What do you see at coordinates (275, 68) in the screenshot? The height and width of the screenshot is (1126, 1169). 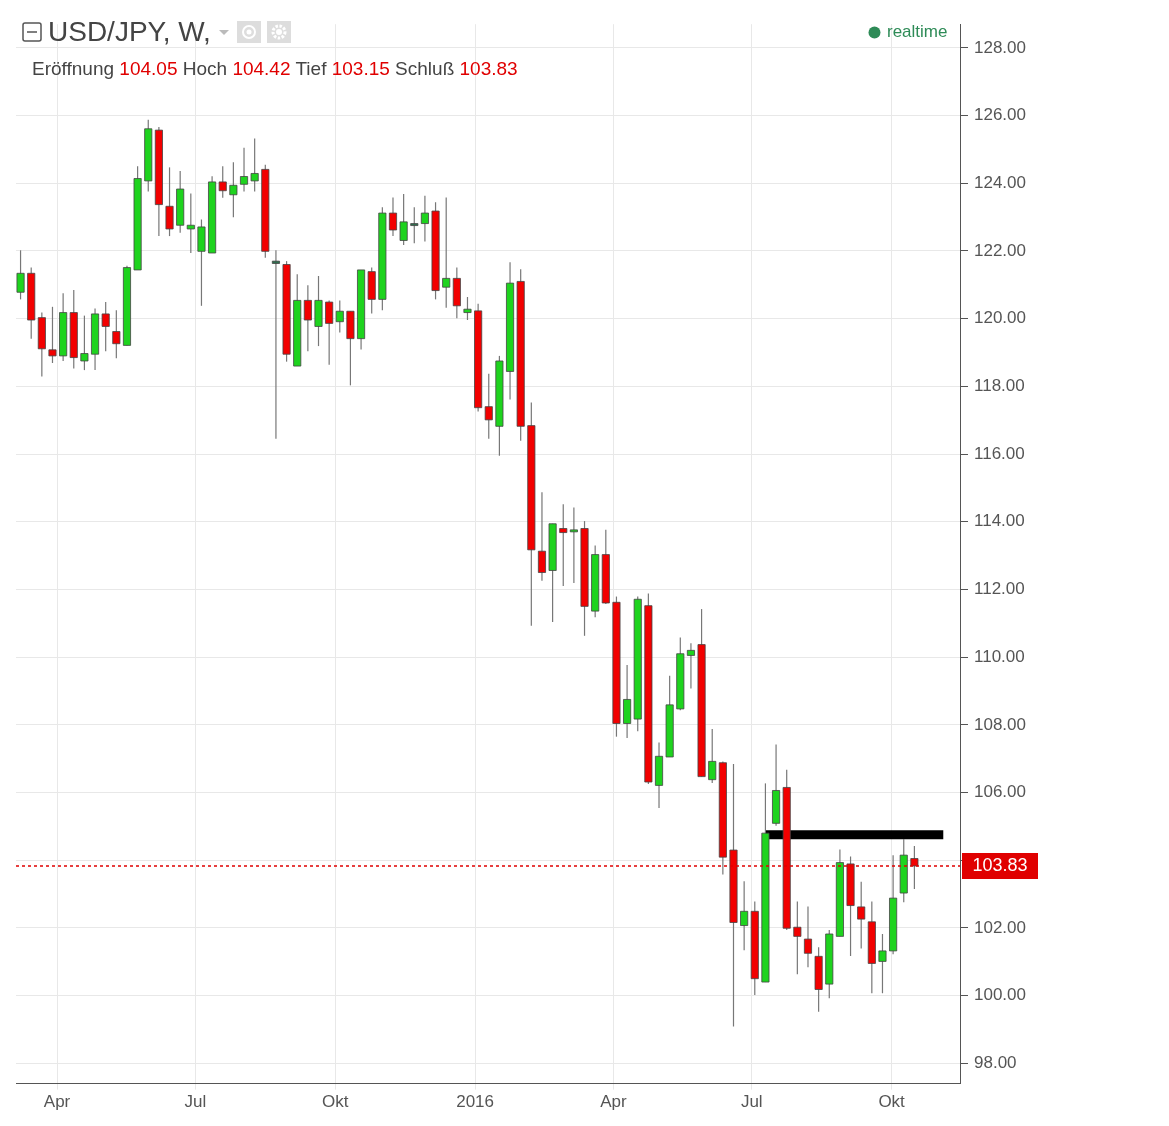 I see `text: Eröffnung 104.05 Hoch 104.42 Tief 103.15 Schluß 103.83` at bounding box center [275, 68].